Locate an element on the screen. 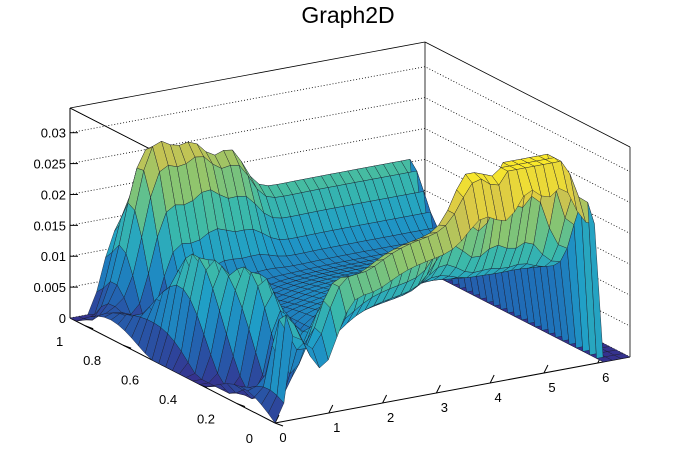  x-tick-label: 2 is located at coordinates (390, 417).